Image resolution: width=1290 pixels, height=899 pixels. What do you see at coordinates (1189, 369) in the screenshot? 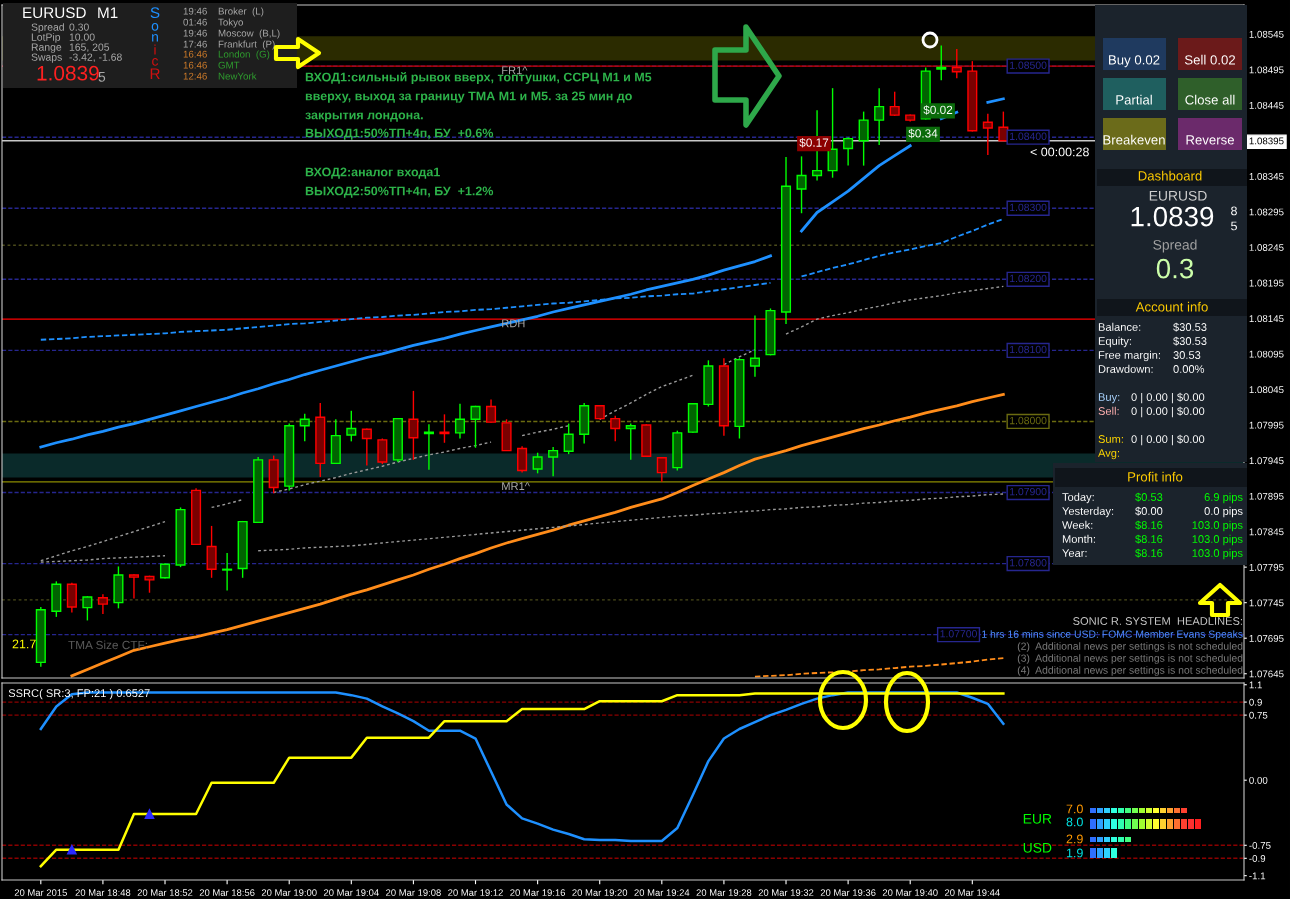
I see `annotation: 0.00%` at bounding box center [1189, 369].